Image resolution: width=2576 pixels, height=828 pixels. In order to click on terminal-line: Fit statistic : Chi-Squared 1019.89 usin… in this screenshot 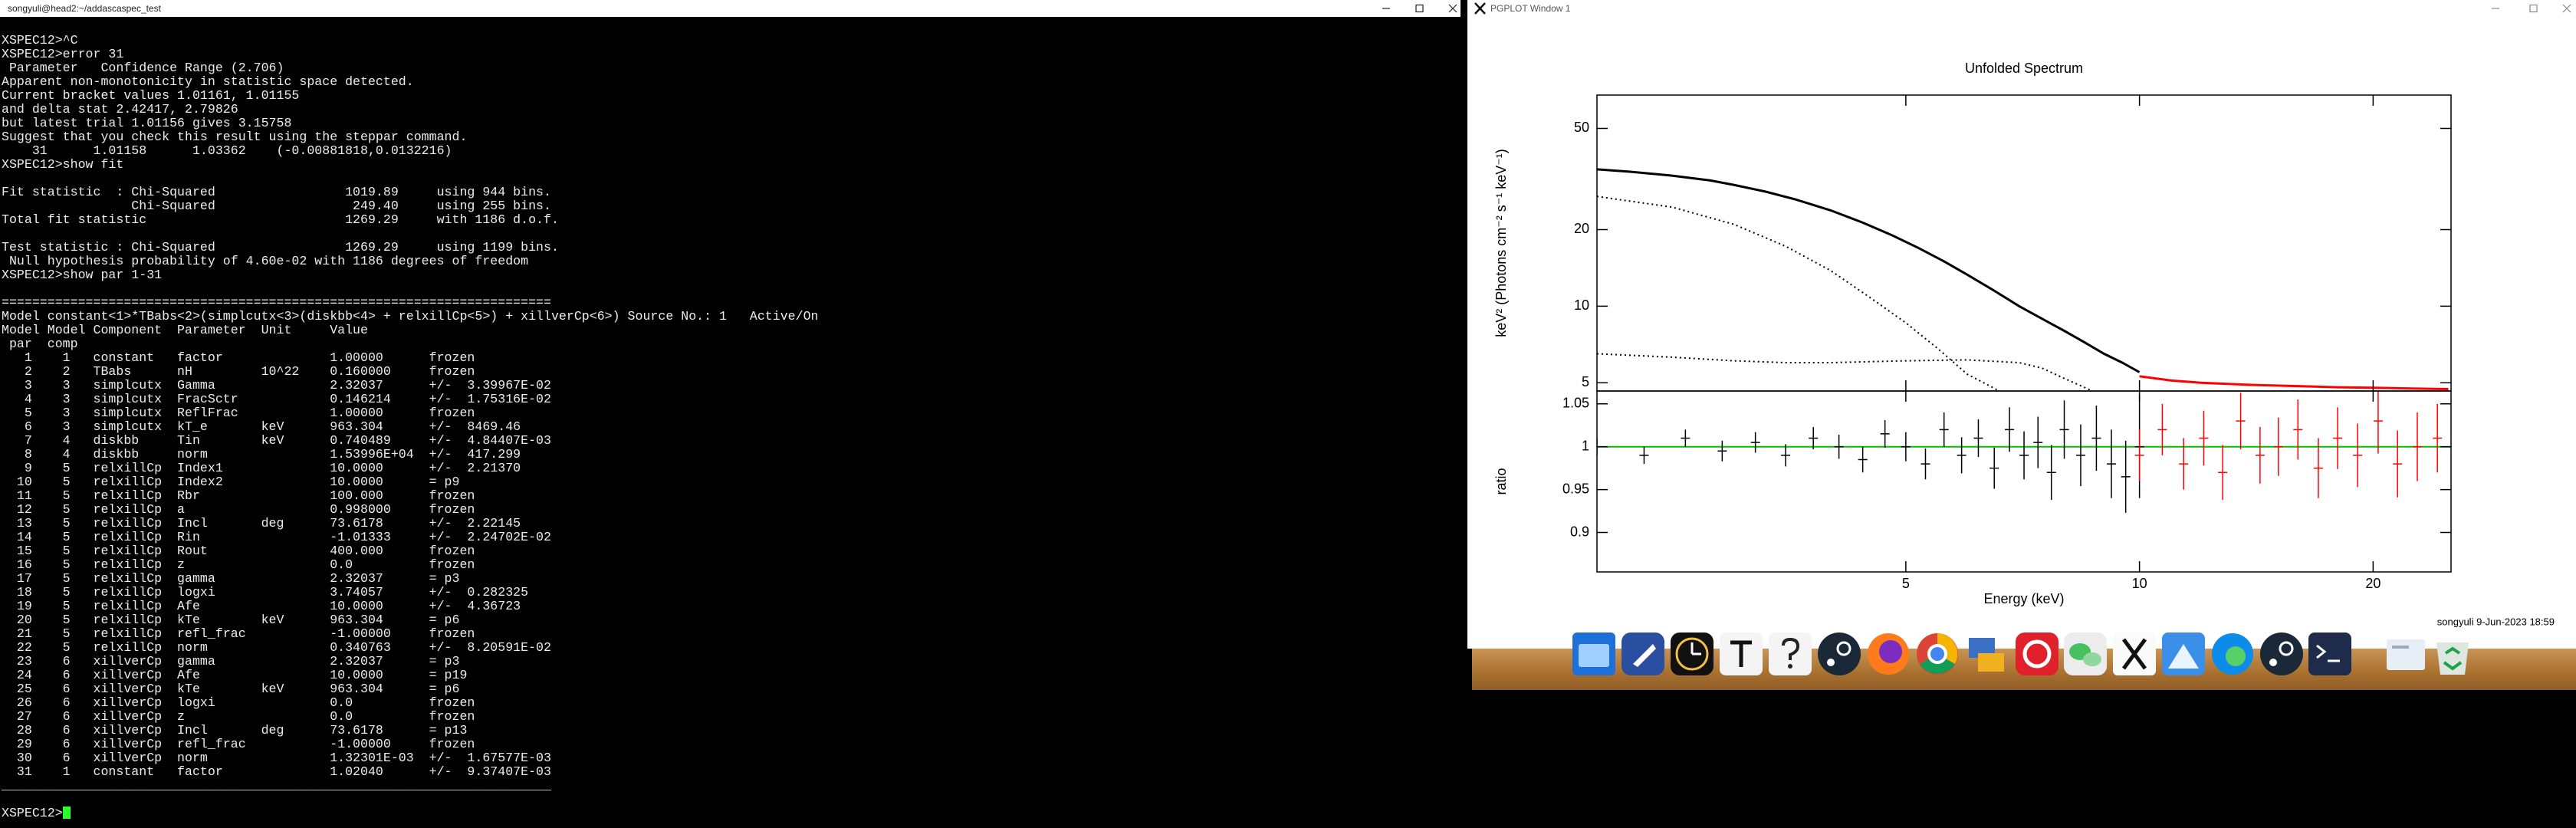, I will do `click(410, 192)`.